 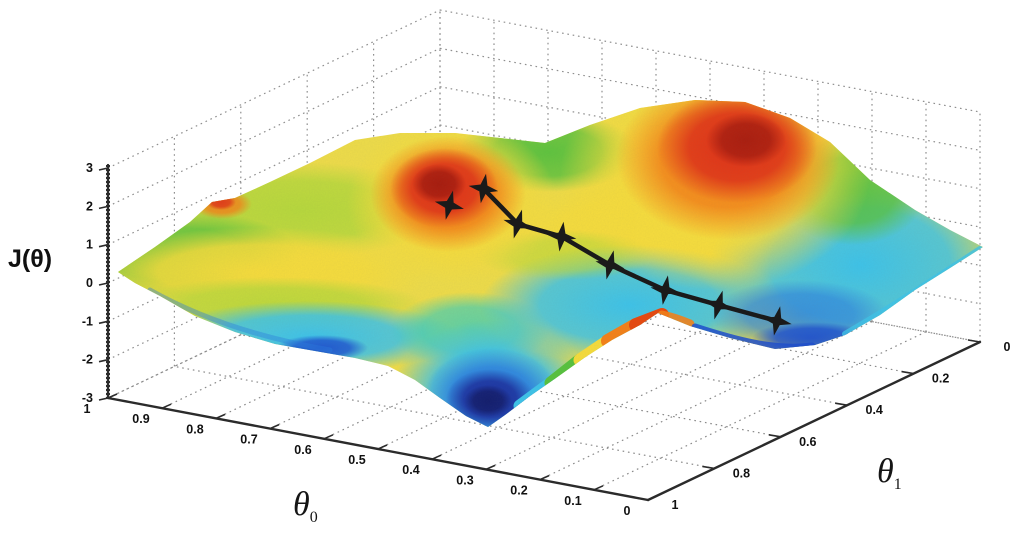 I want to click on z-tick-label: 1, so click(x=89, y=245).